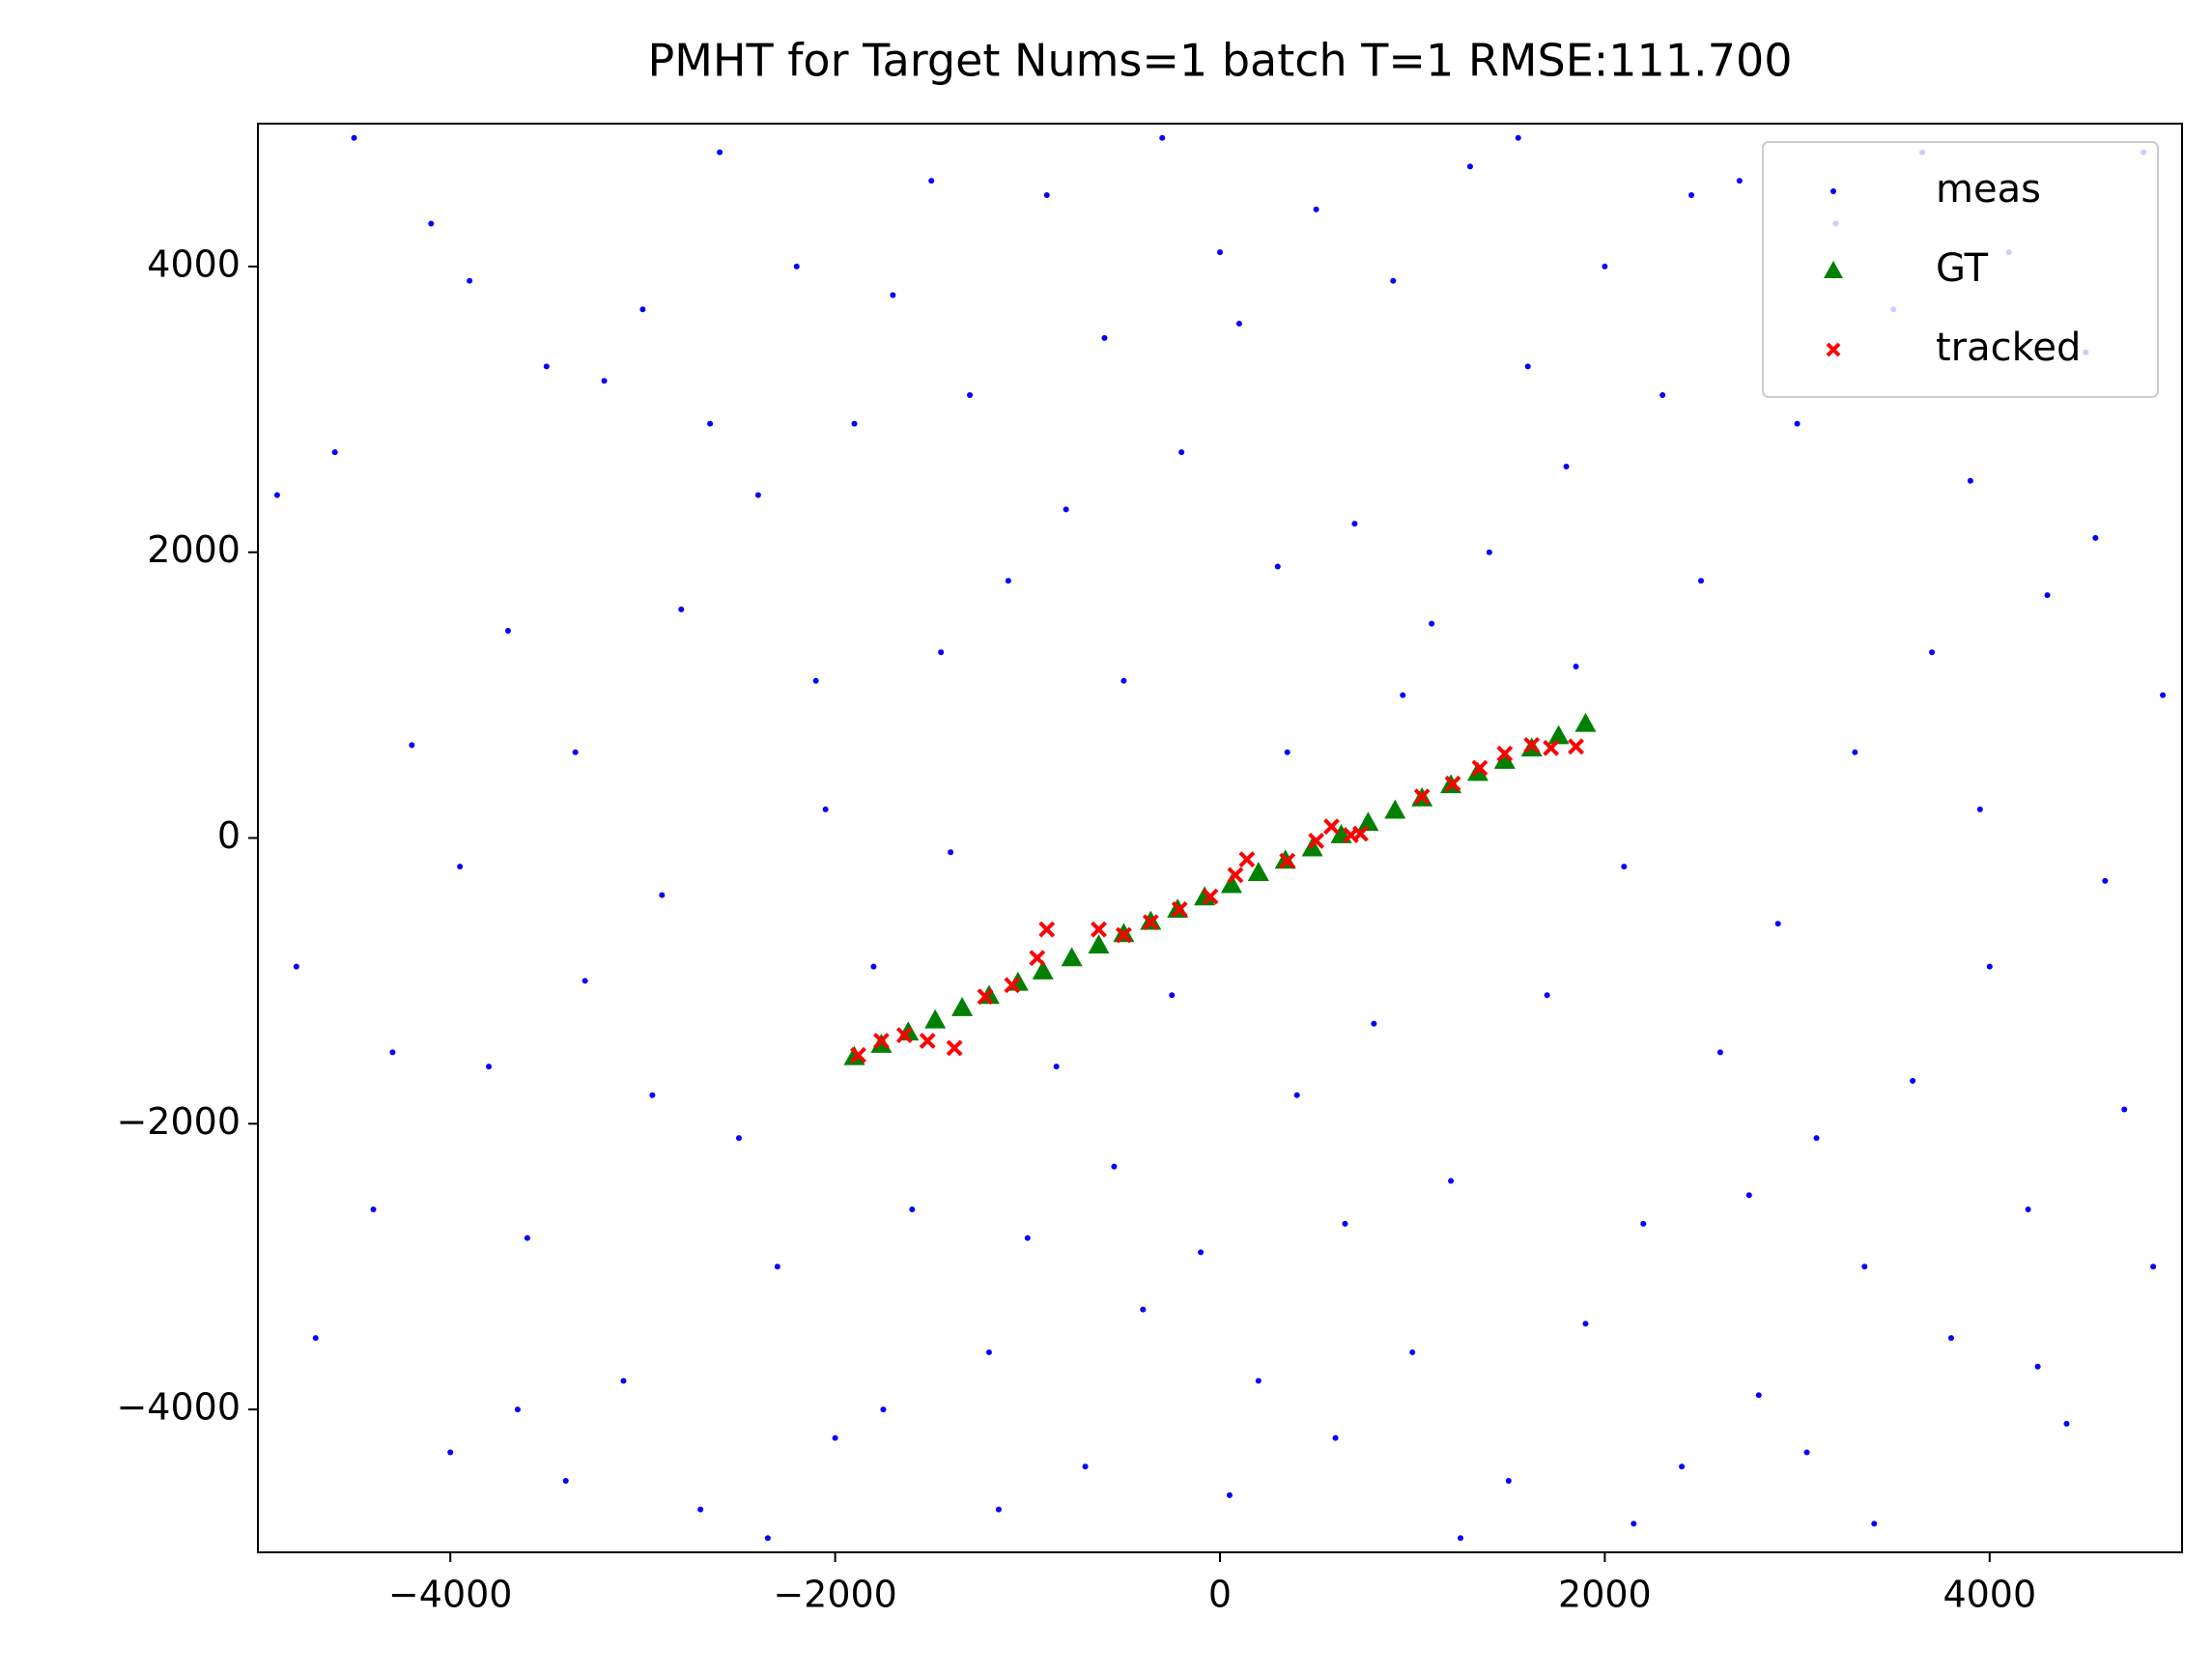 The height and width of the screenshot is (1675, 2212). Describe the element at coordinates (178, 1407) in the screenshot. I see `y-tick-label: −4000` at that location.